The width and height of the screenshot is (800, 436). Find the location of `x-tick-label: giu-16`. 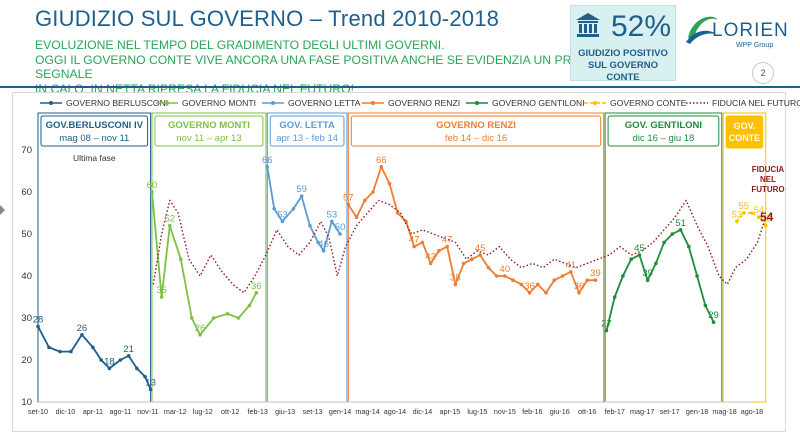

x-tick-label: giu-16 is located at coordinates (560, 411).